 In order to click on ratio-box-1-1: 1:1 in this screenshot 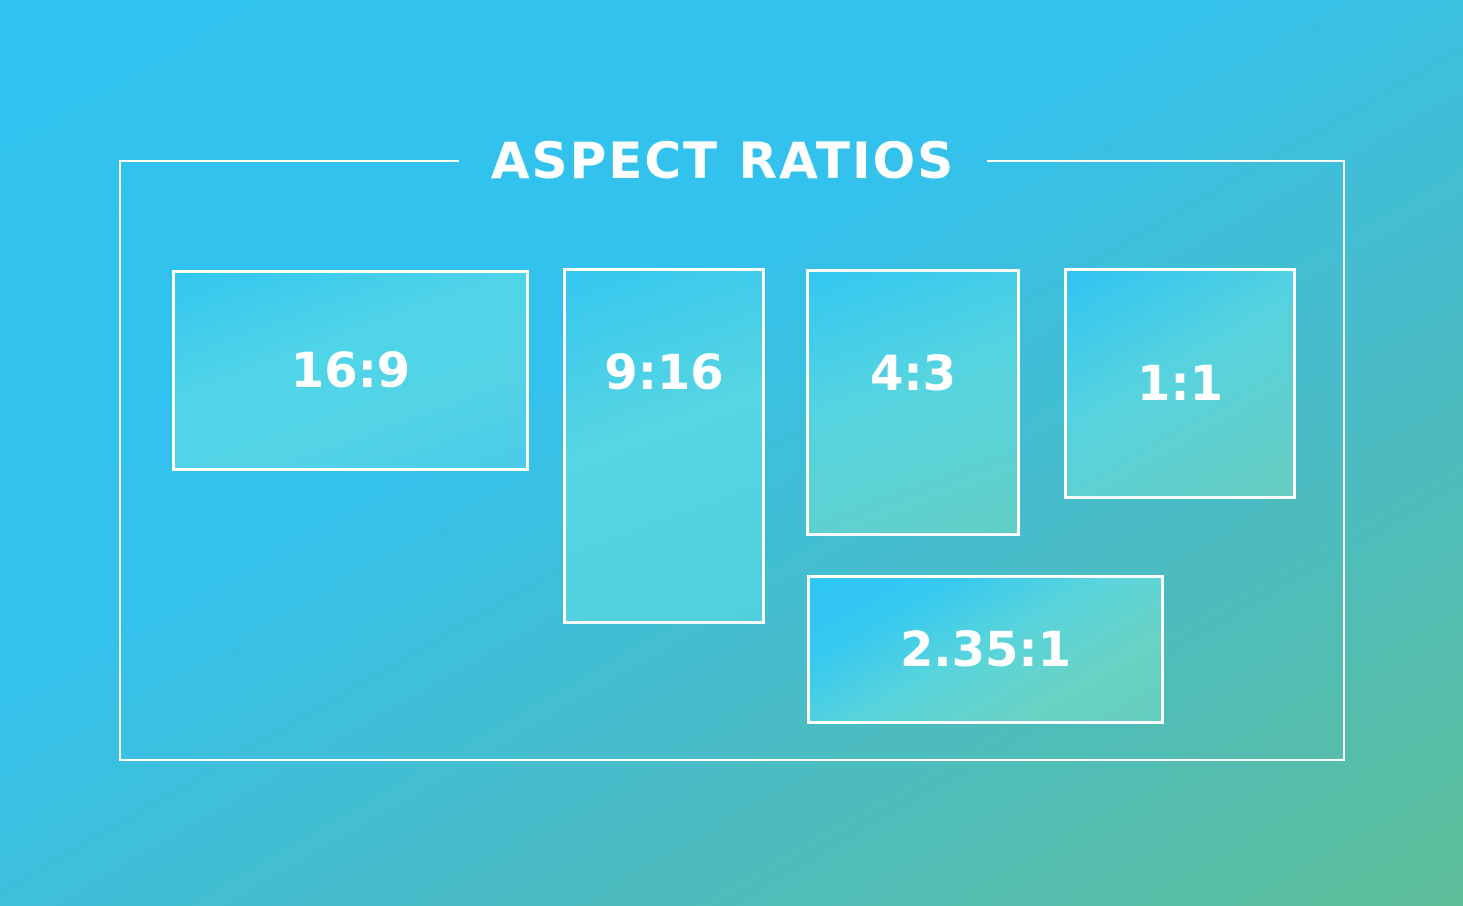, I will do `click(1180, 383)`.